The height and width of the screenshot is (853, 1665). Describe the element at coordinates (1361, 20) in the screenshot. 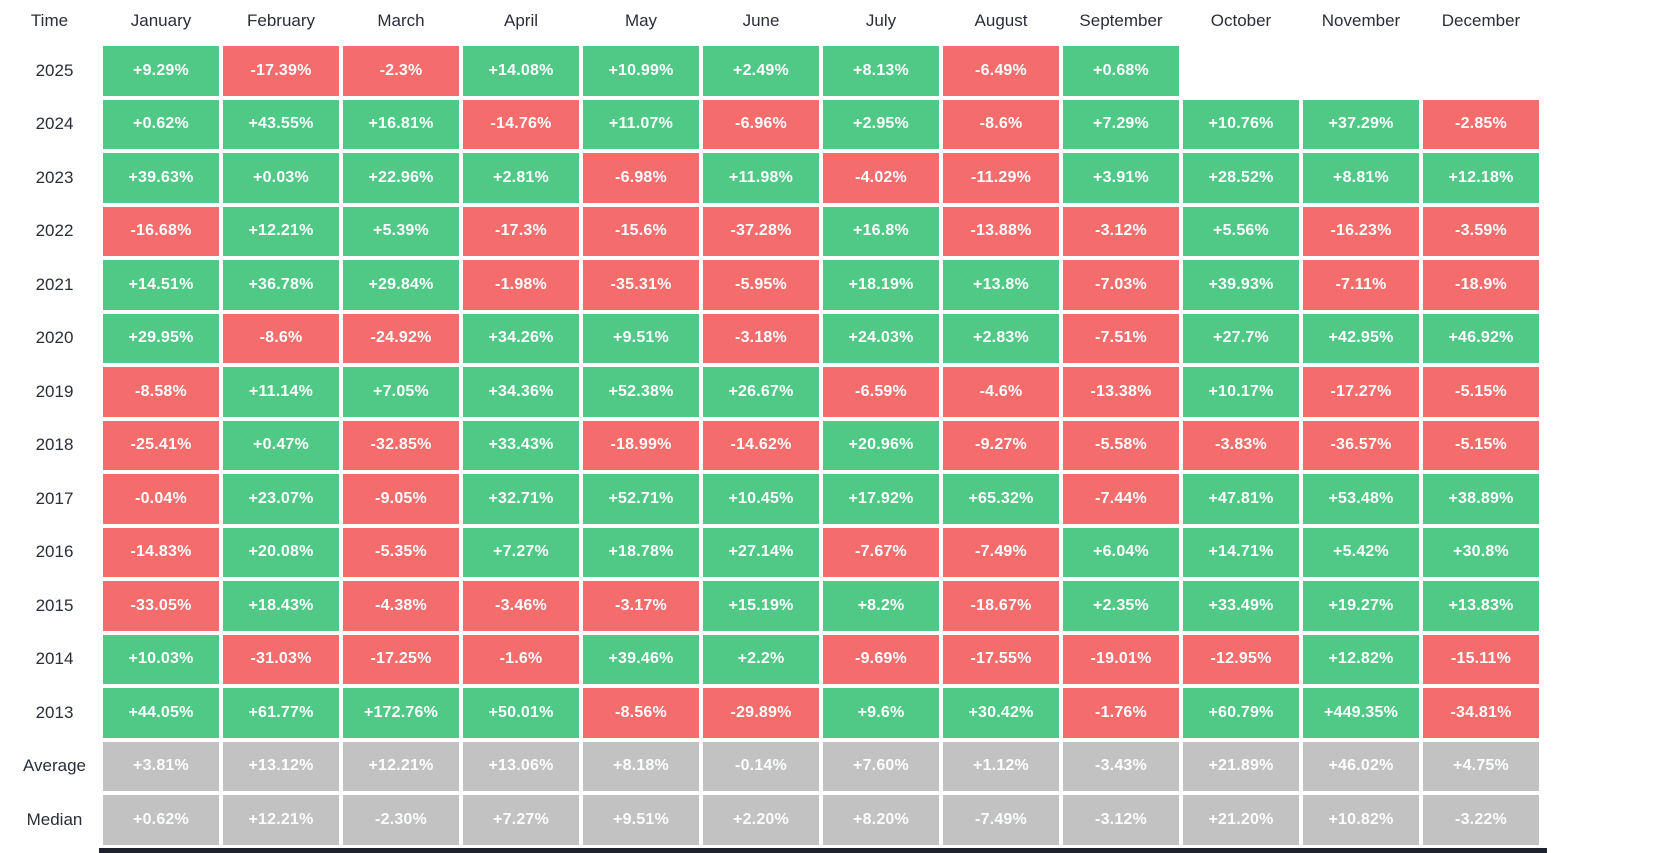

I see `column-header-november: November` at that location.